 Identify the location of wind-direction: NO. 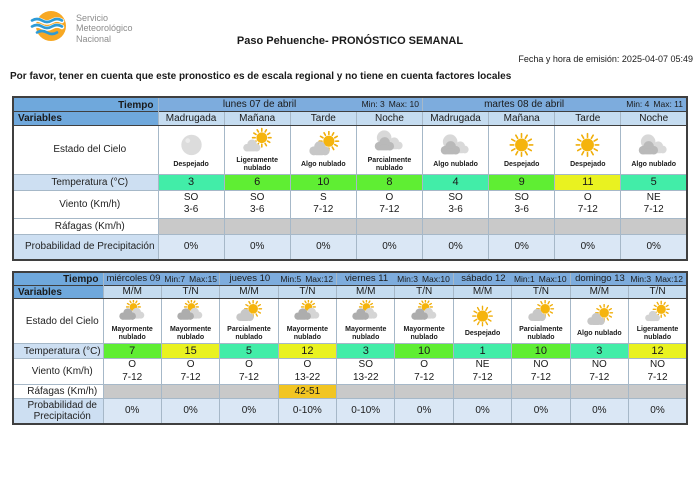
(599, 365).